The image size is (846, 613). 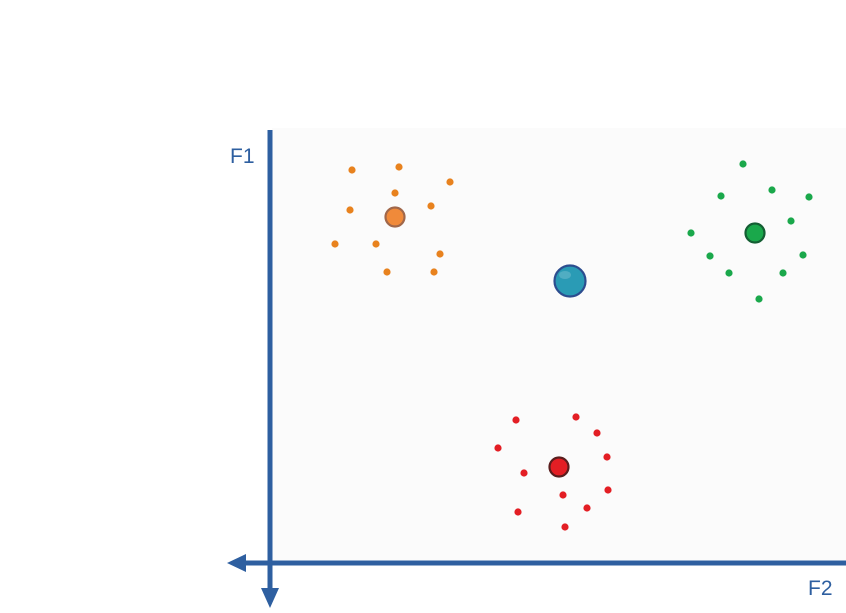 What do you see at coordinates (755, 233) in the screenshot?
I see `green-centroid` at bounding box center [755, 233].